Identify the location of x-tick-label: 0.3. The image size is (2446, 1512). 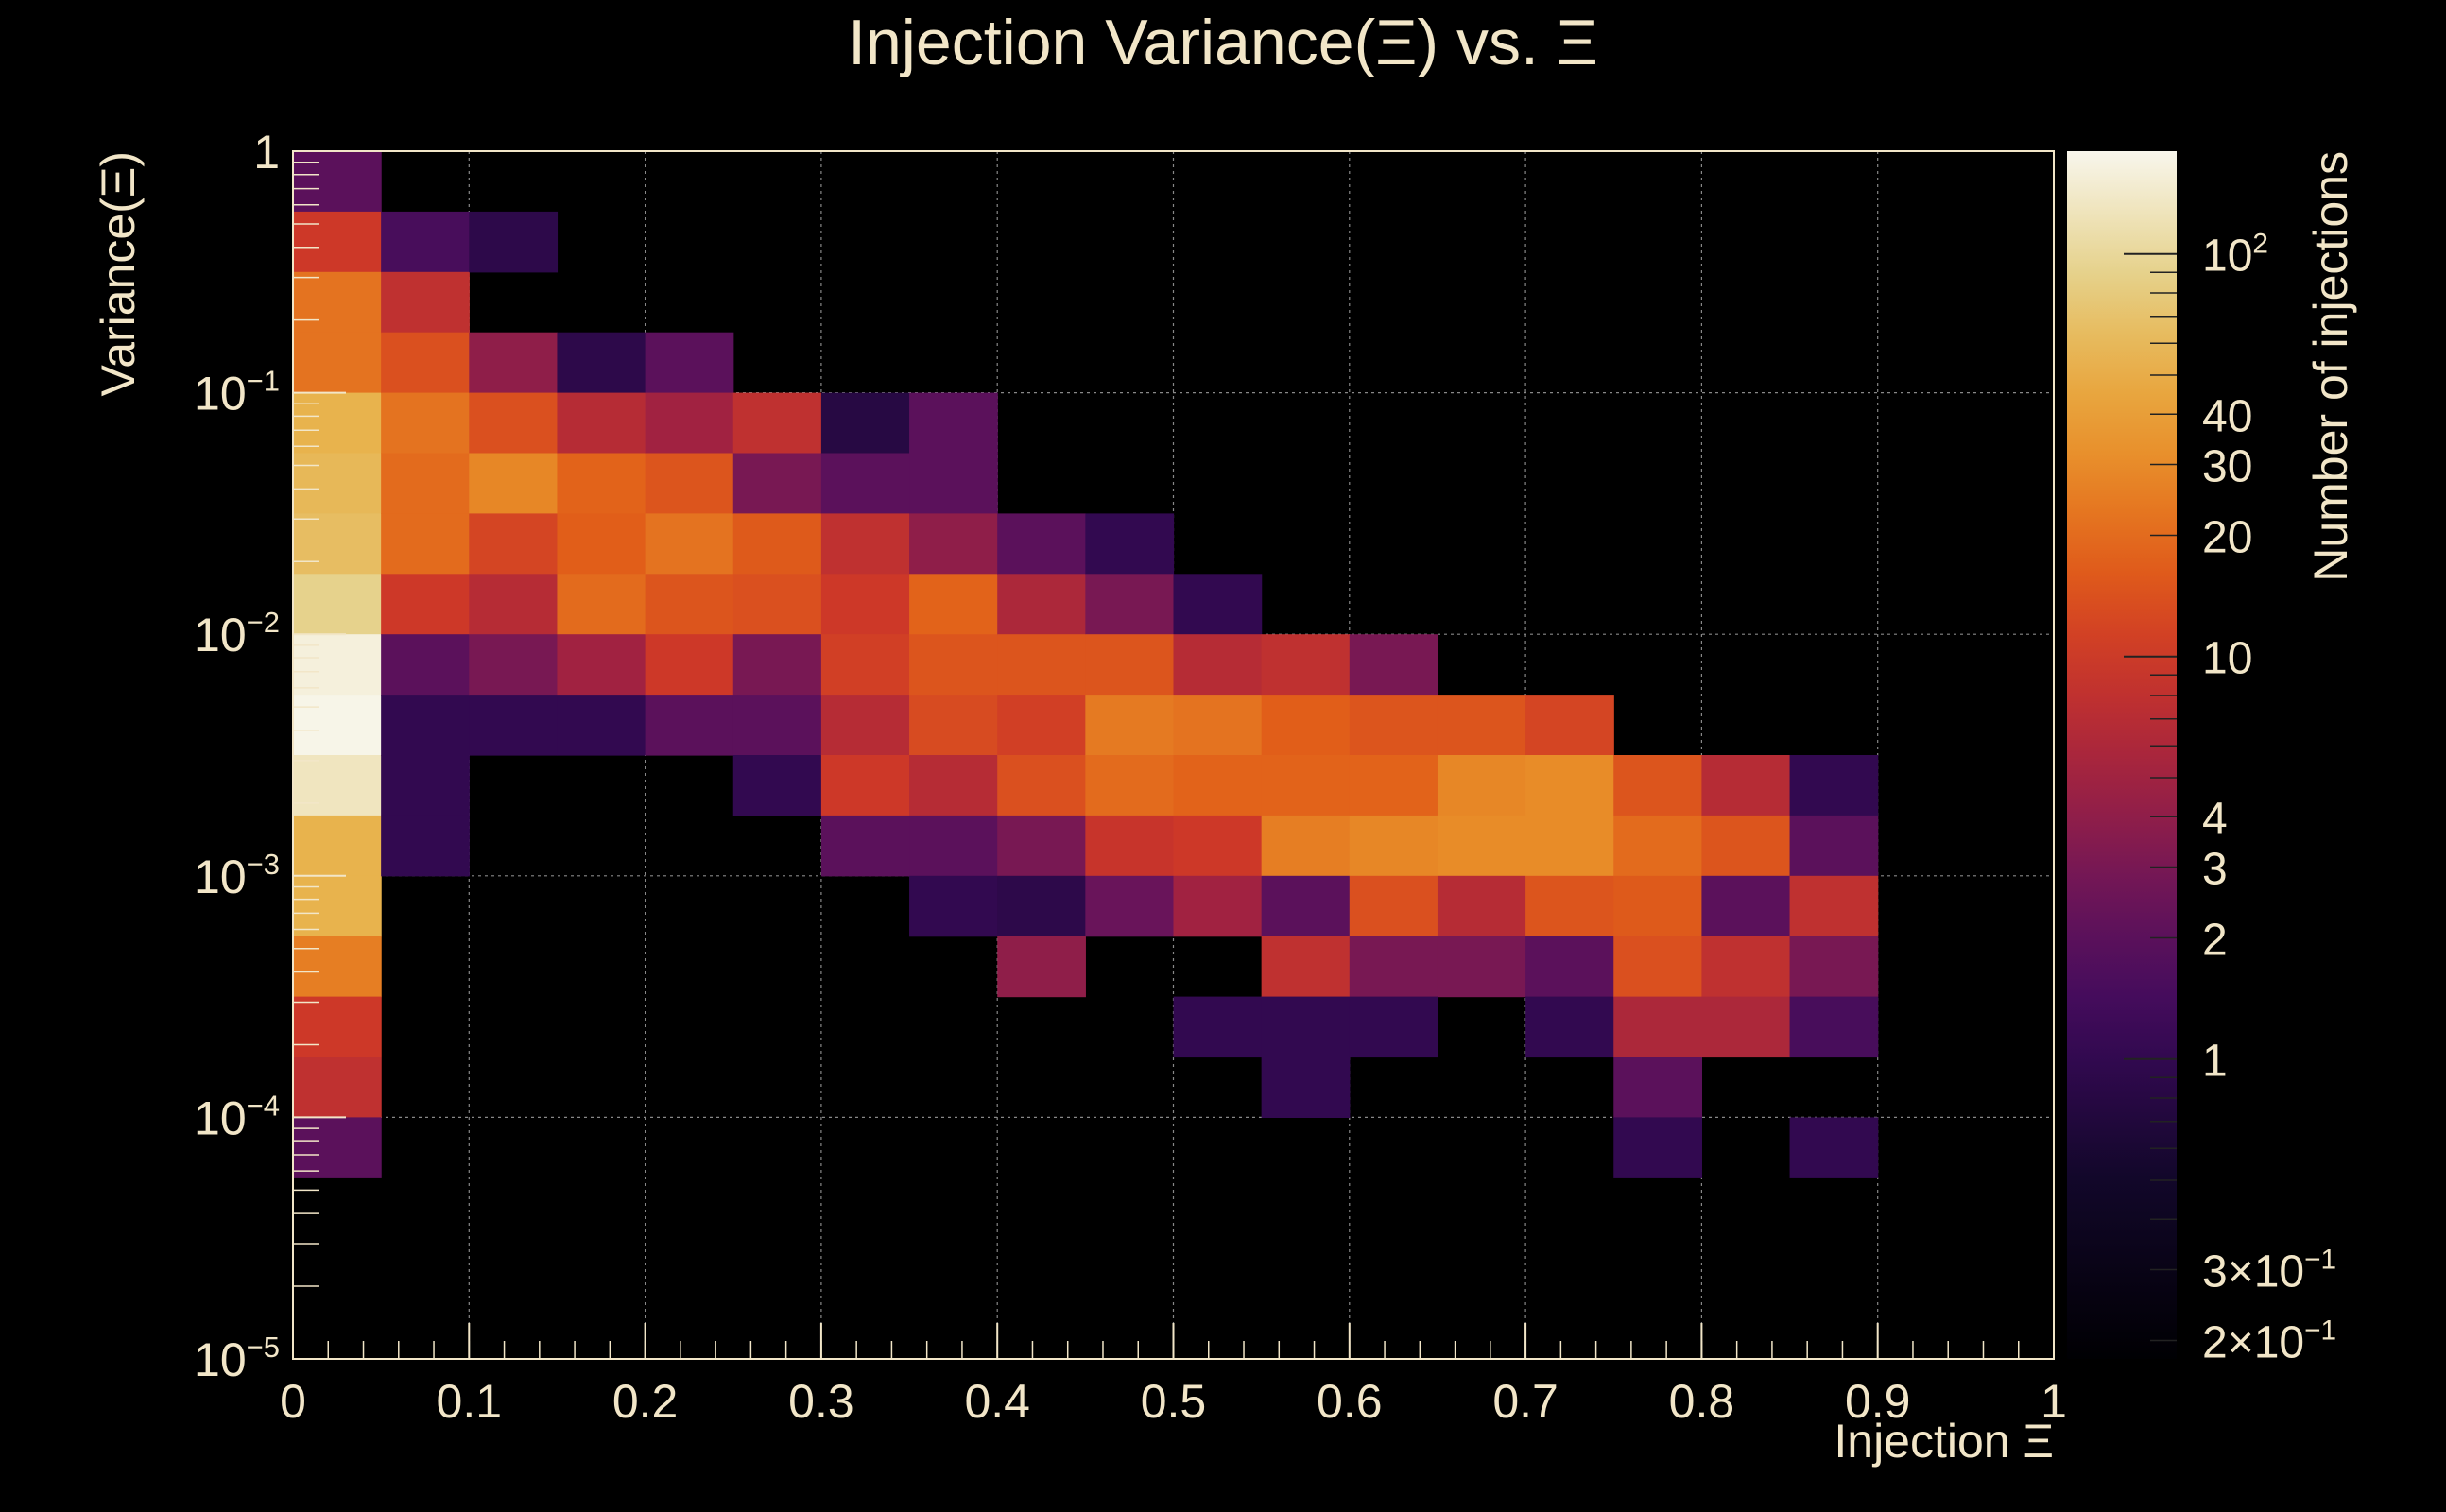
(821, 1401).